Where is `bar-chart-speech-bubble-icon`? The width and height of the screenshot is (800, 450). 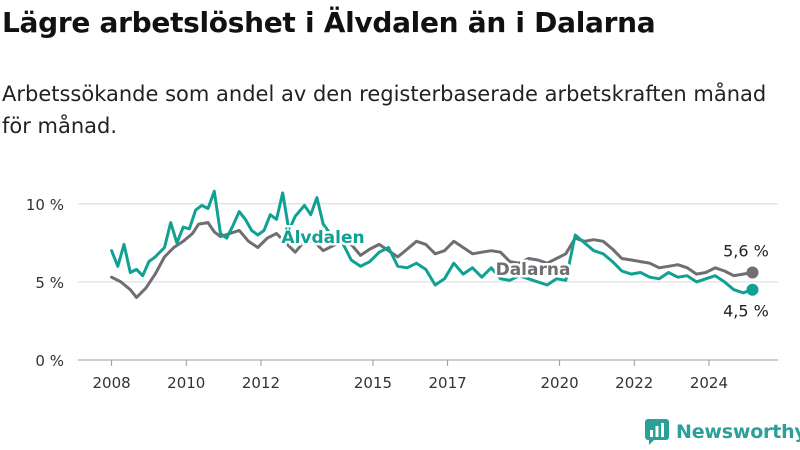 bar-chart-speech-bubble-icon is located at coordinates (657, 432).